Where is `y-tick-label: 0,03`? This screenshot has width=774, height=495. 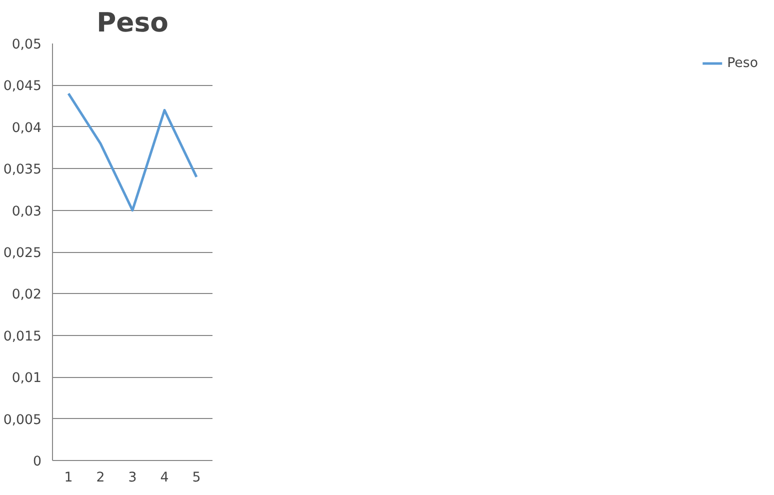
y-tick-label: 0,03 is located at coordinates (27, 212).